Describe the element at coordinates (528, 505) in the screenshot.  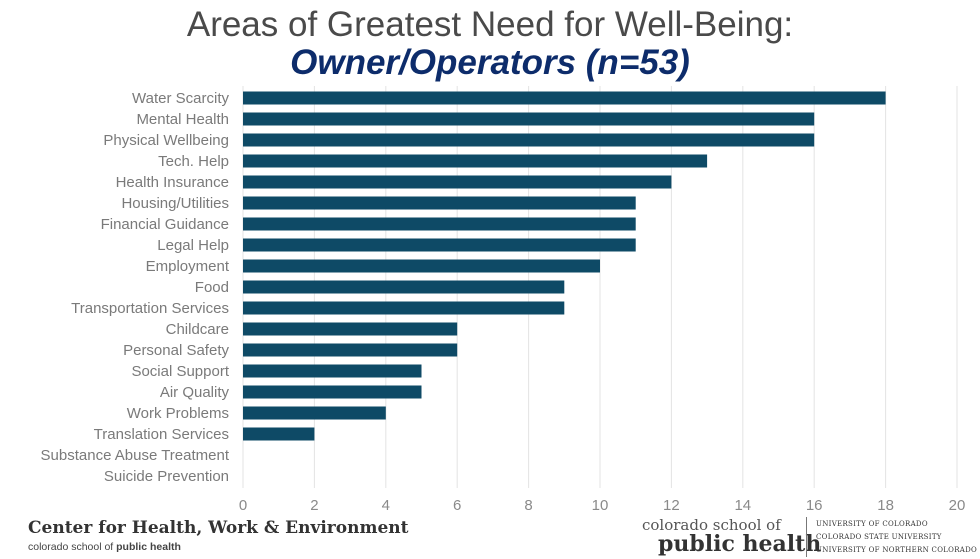
I see `x-tick-label: 8` at that location.